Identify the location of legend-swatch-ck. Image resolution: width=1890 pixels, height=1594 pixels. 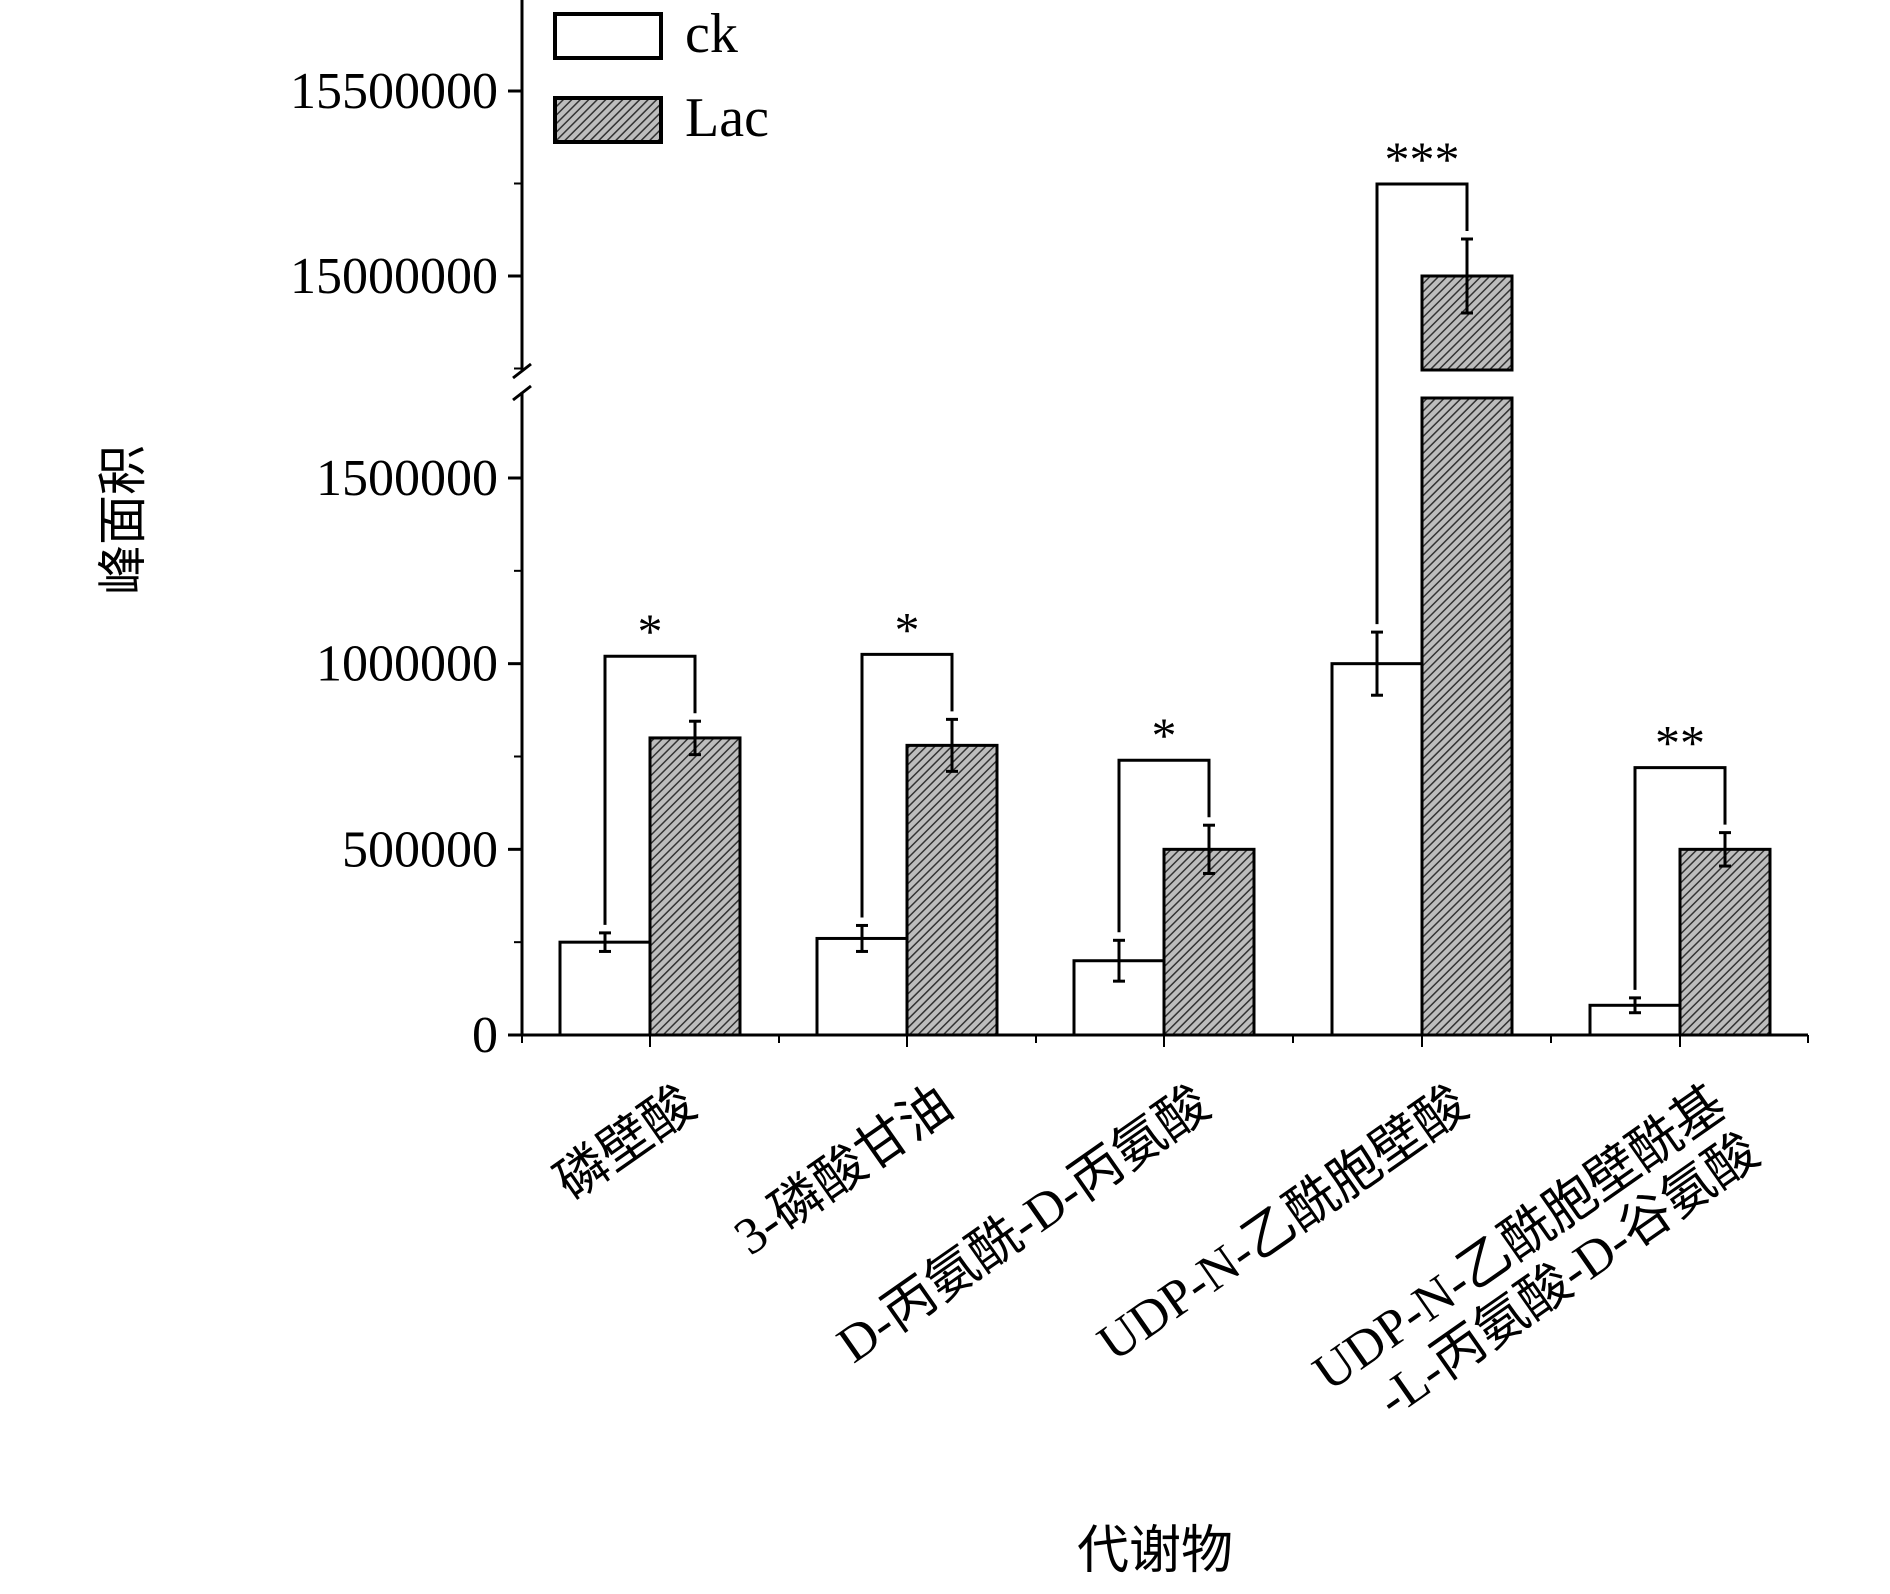
(608, 36).